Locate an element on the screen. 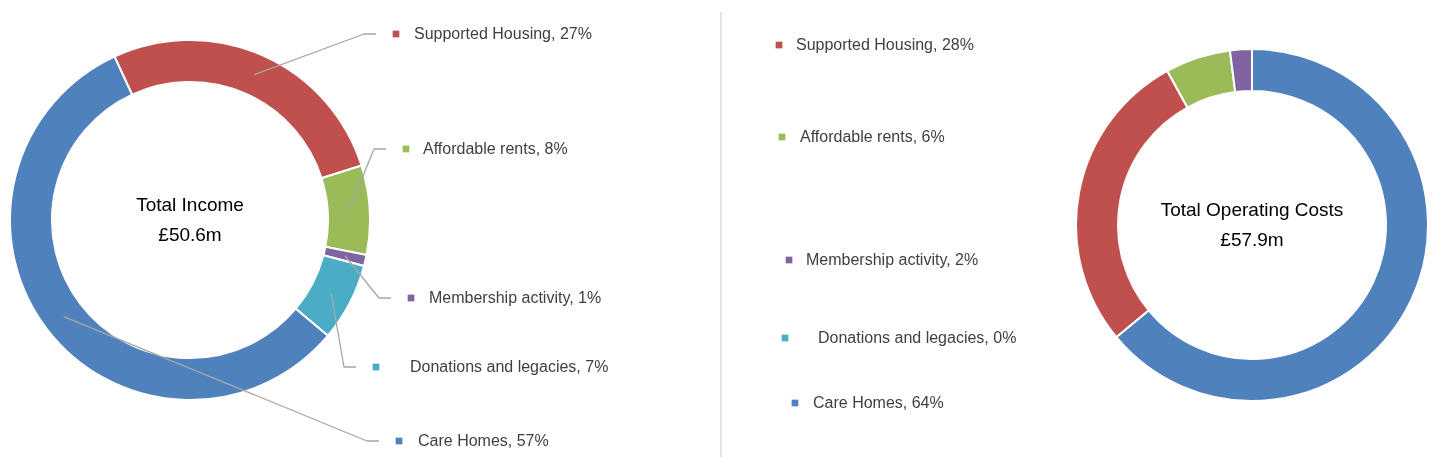 This screenshot has height=457, width=1432. legend-label: Supported Housing, 27% is located at coordinates (503, 33).